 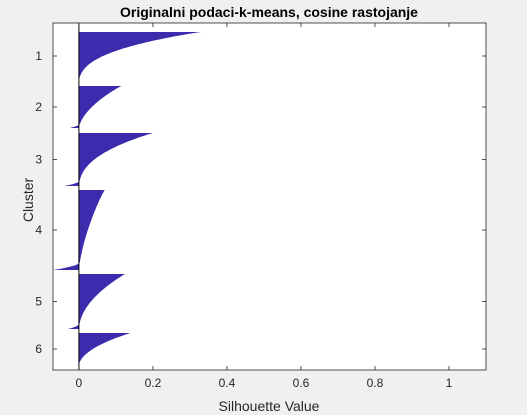 What do you see at coordinates (227, 383) in the screenshot?
I see `x-tick-label: 0.4` at bounding box center [227, 383].